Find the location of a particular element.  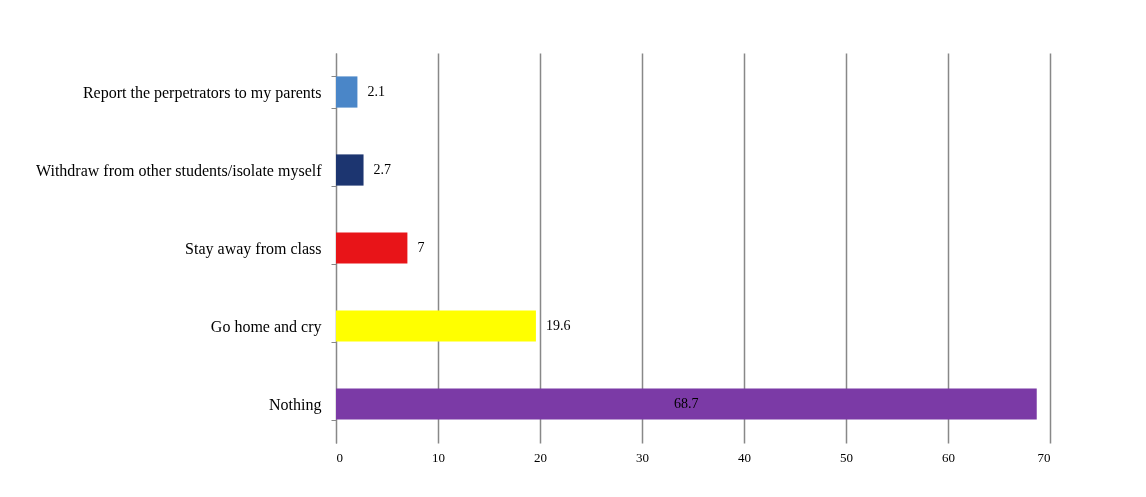

x-tick-label: 70 is located at coordinates (1044, 457).